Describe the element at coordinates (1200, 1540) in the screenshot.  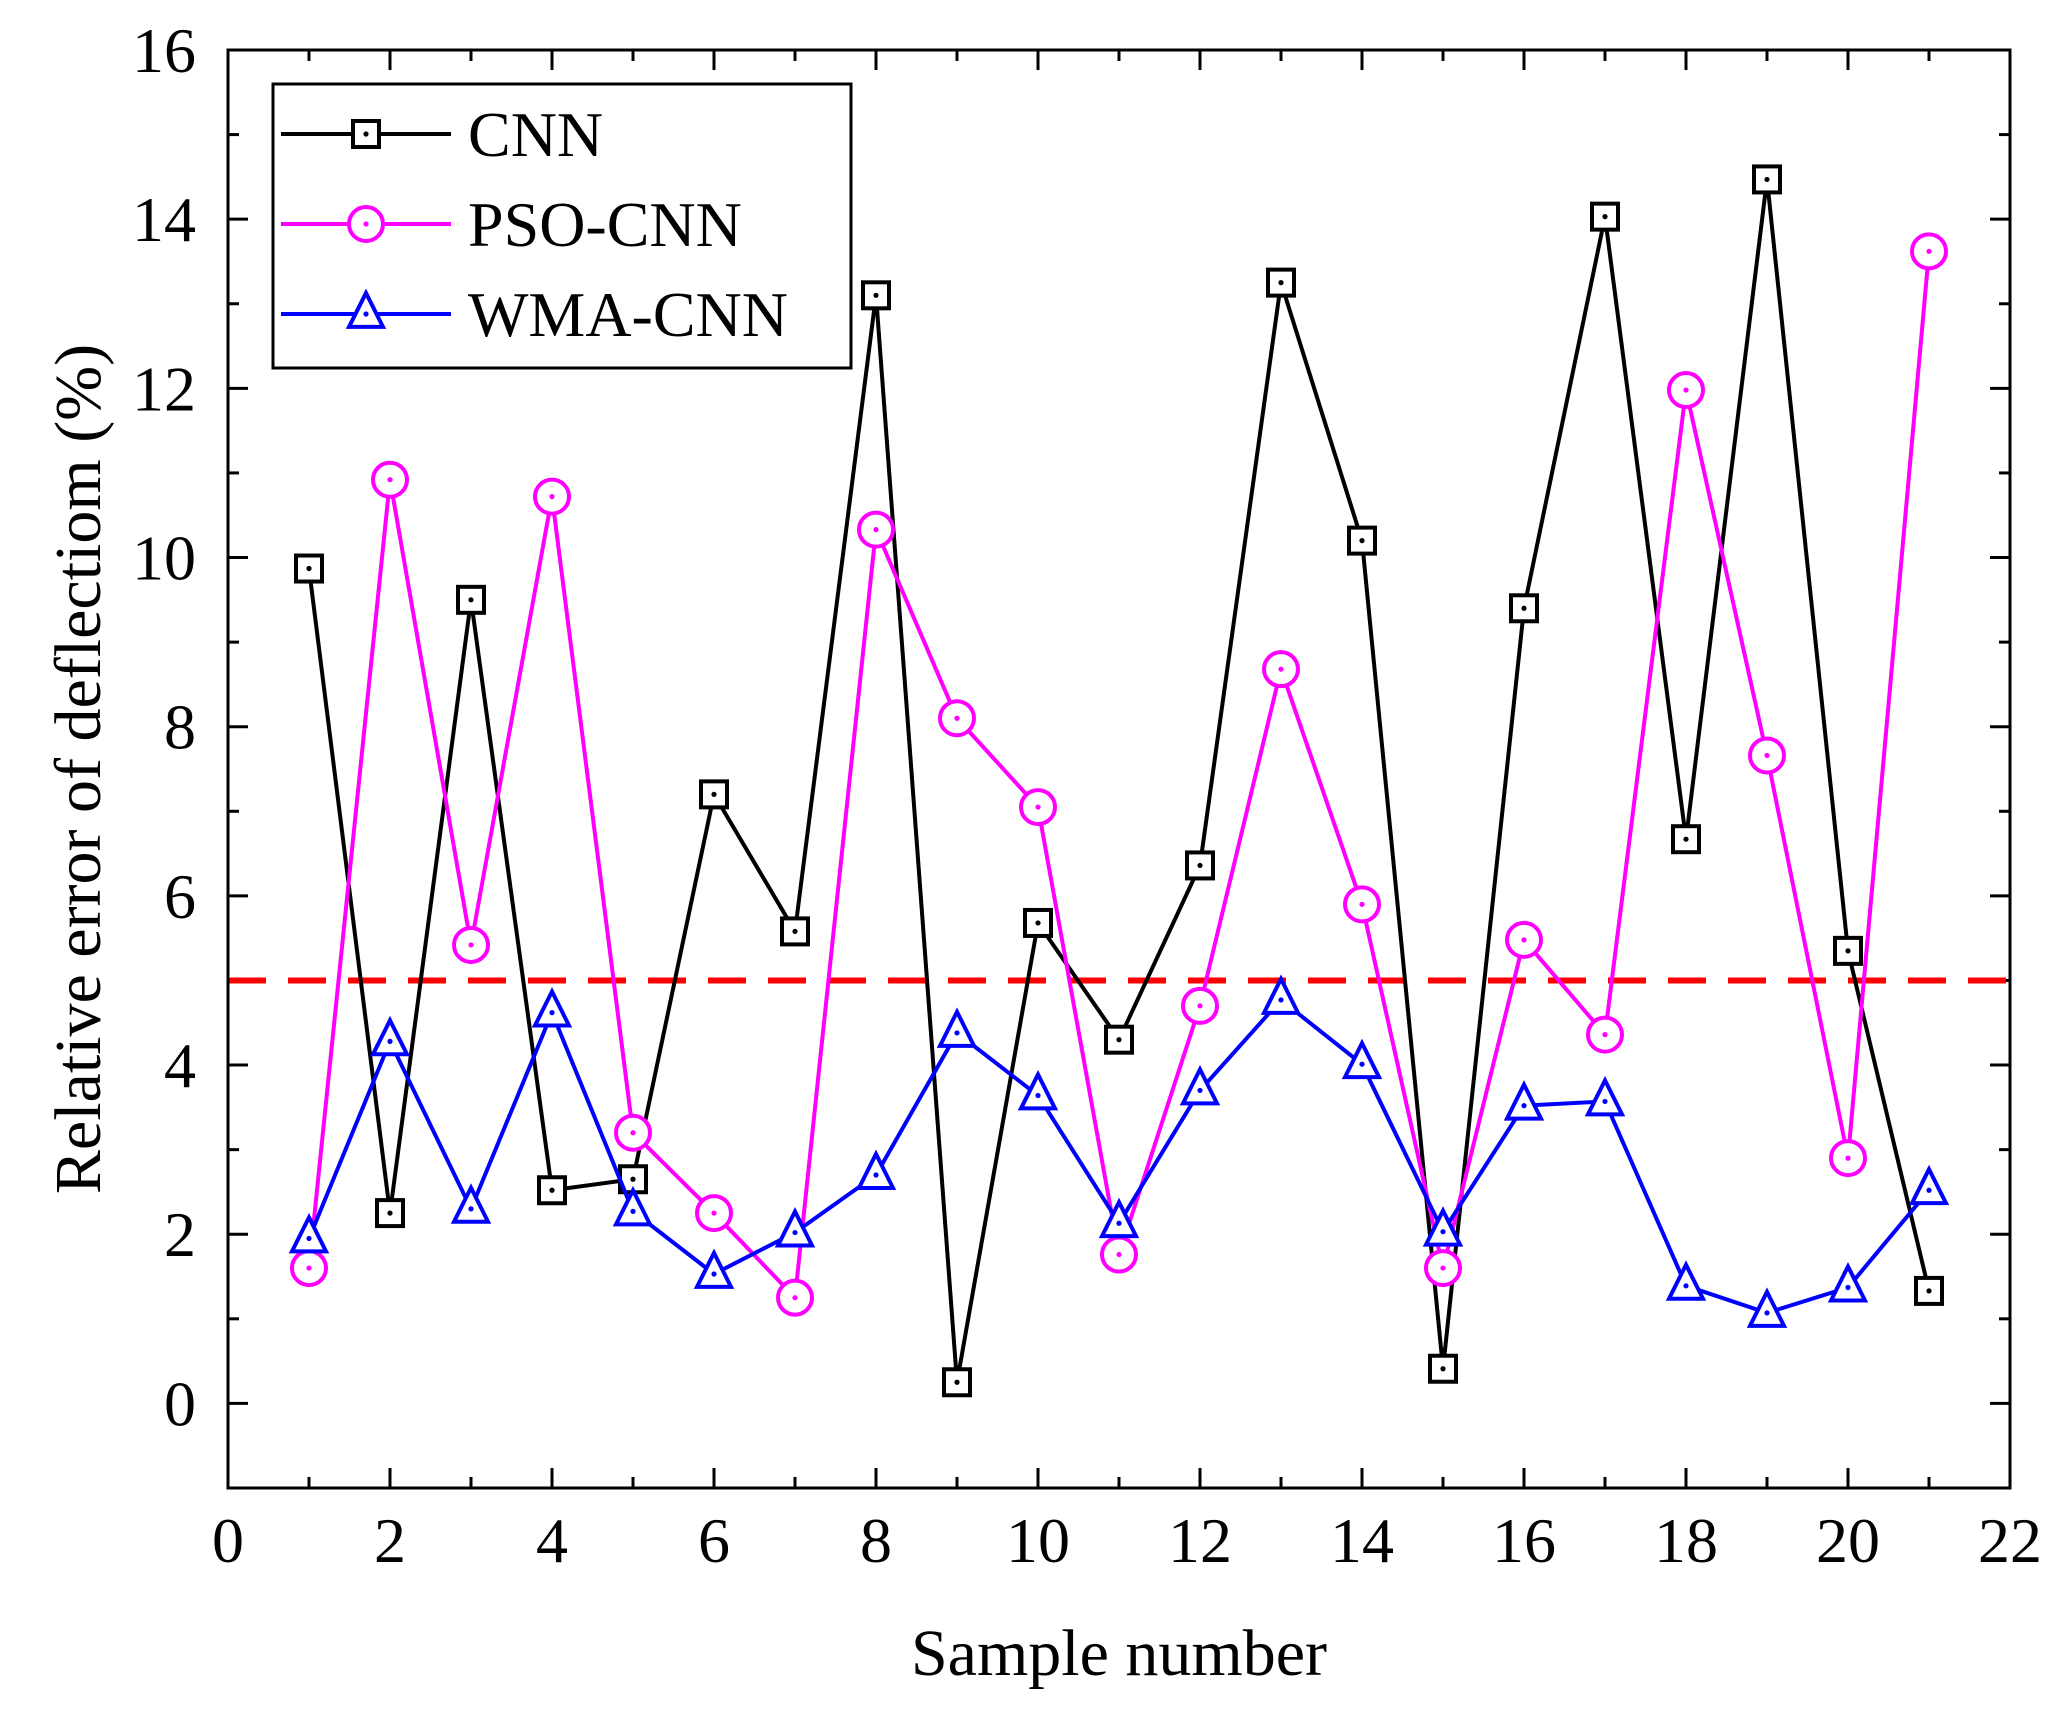
I see `x-tick-label: 12` at that location.